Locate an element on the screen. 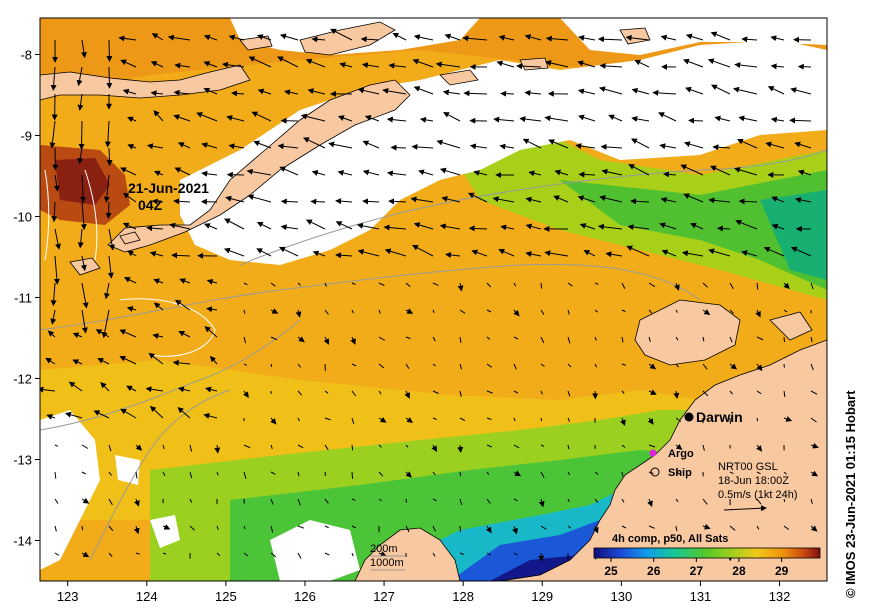 This screenshot has height=616, width=869. colorbar-ticks: 25 26 27 28 29 is located at coordinates (696, 568).